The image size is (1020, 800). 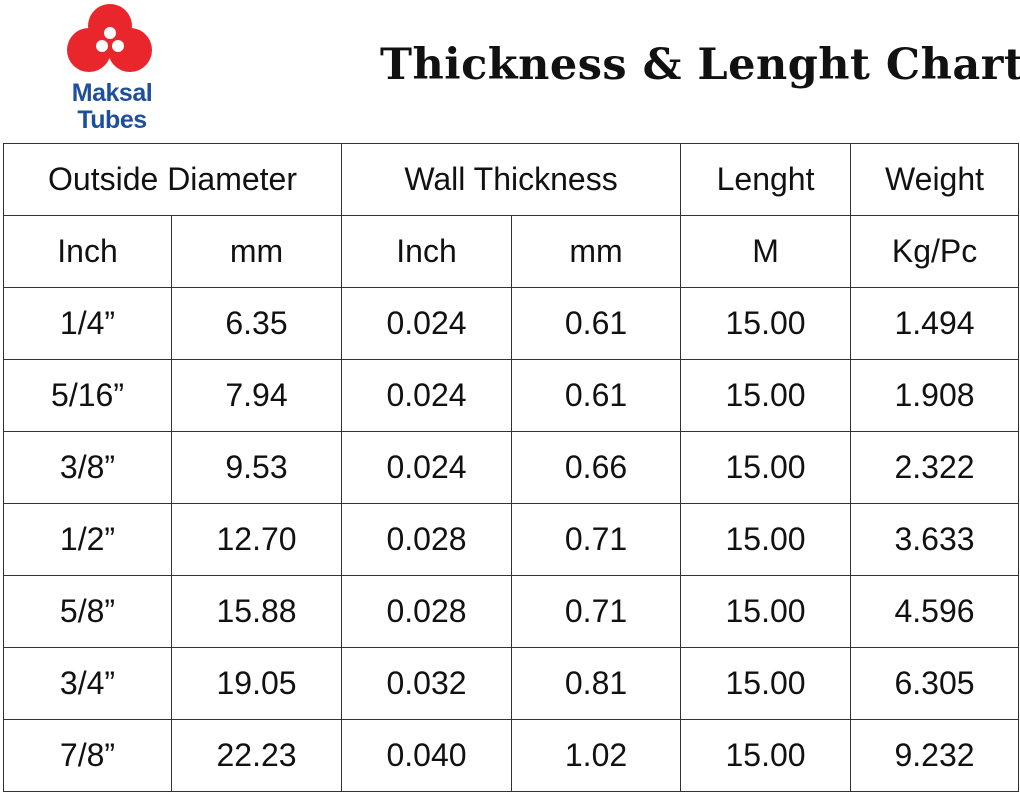 What do you see at coordinates (256, 395) in the screenshot?
I see `table-cell: 7.94` at bounding box center [256, 395].